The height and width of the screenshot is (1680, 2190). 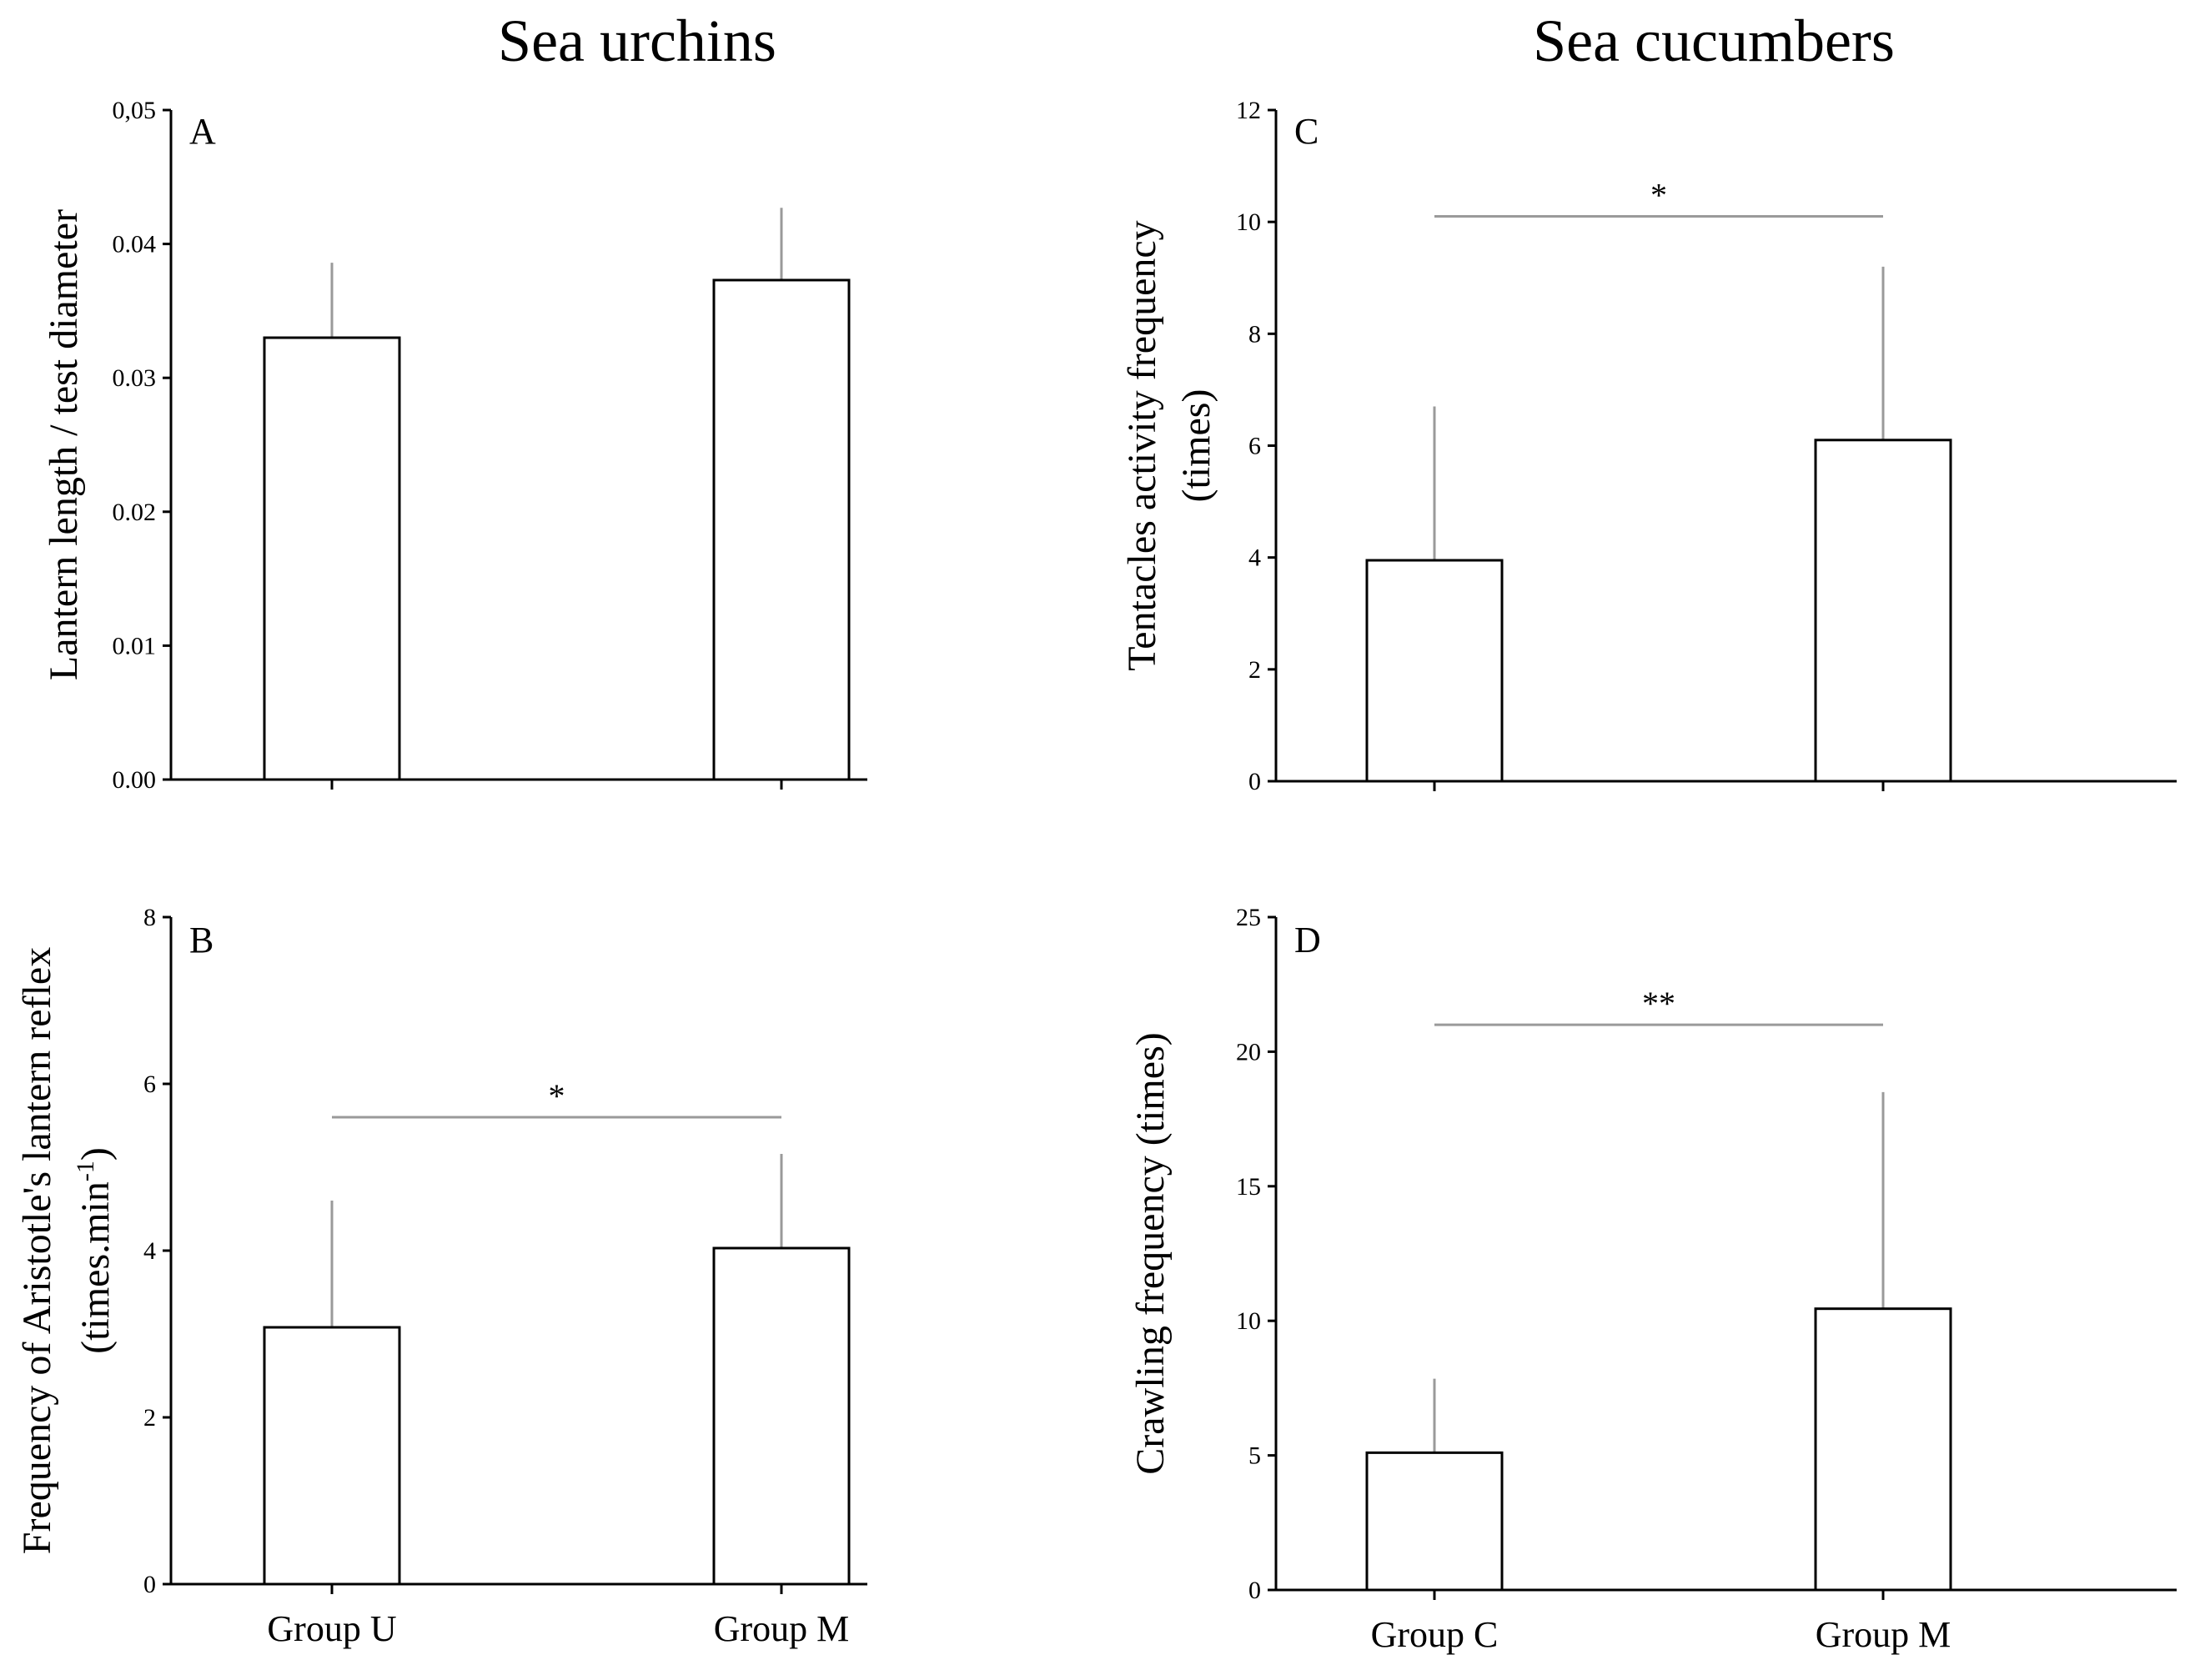 I want to click on panel-c-y-axis-label-units: (times), so click(x=1196, y=446).